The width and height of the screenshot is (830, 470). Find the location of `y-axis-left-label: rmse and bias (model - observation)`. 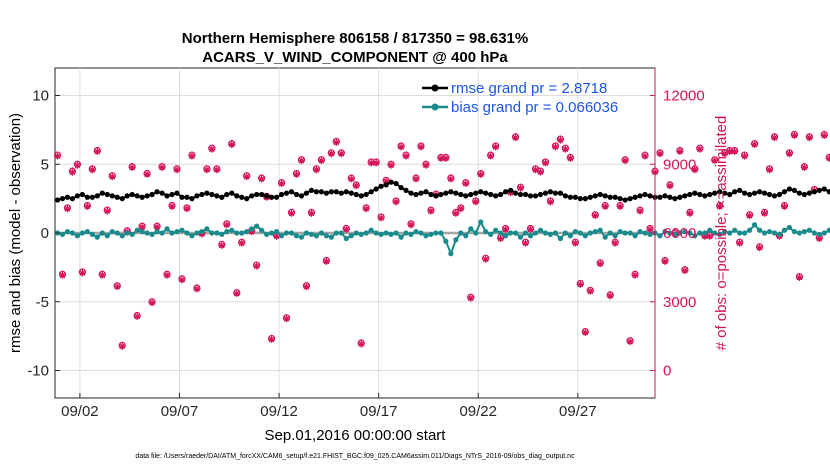

y-axis-left-label: rmse and bias (model - observation) is located at coordinates (15, 233).